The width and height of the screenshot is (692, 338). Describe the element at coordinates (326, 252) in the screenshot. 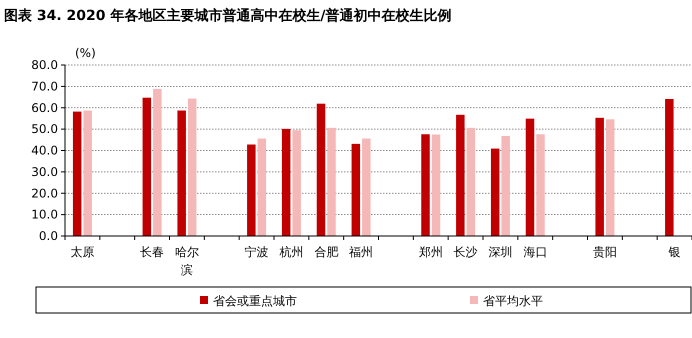

I see `x-tick-label: 合肥` at that location.